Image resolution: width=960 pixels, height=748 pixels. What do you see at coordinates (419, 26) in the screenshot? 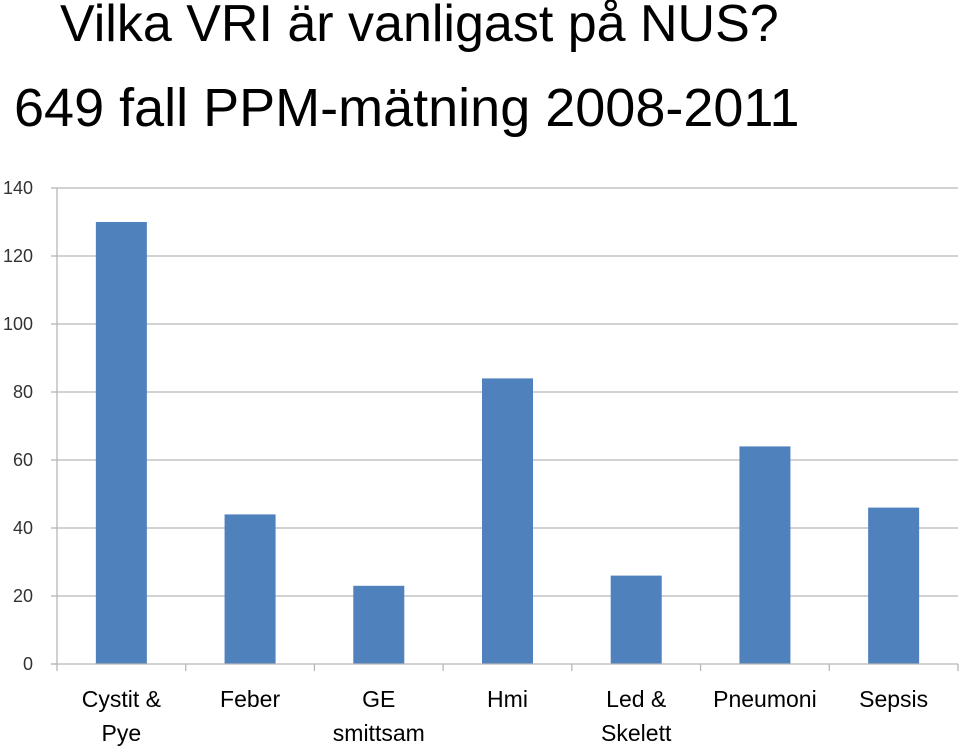
I see `chart-title: Vilka VRI är vanligast på NUS?` at bounding box center [419, 26].